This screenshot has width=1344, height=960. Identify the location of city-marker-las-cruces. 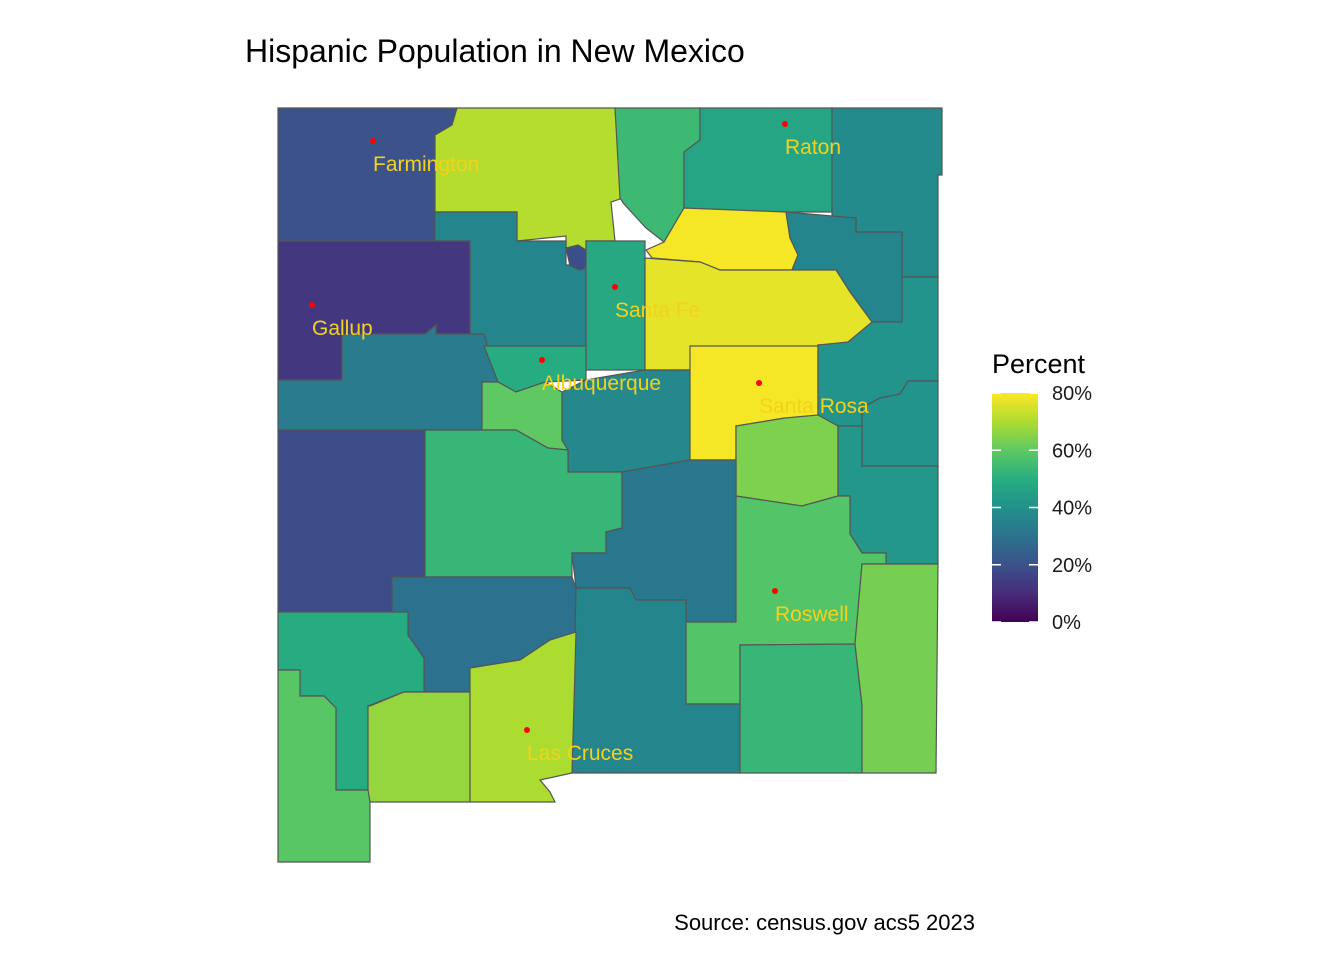
(527, 730).